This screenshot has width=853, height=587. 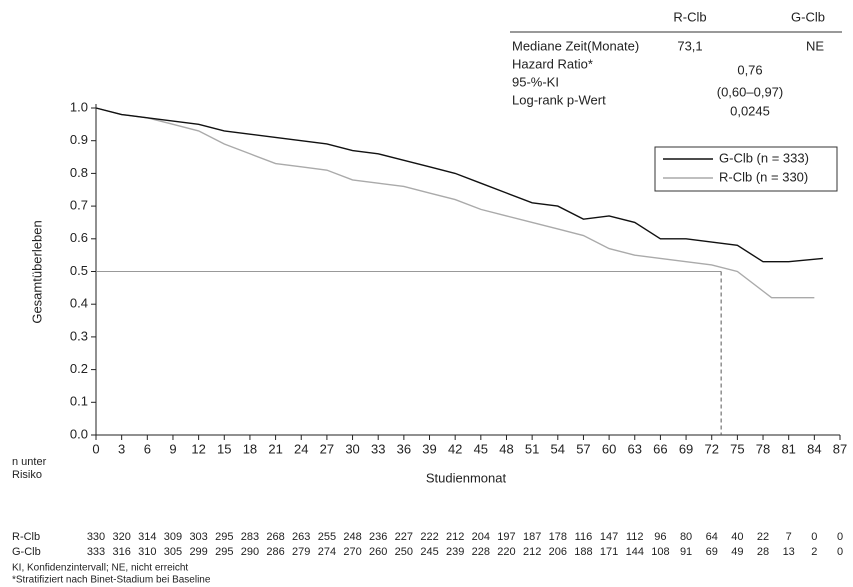 What do you see at coordinates (121, 537) in the screenshot?
I see `risk-count: 320` at bounding box center [121, 537].